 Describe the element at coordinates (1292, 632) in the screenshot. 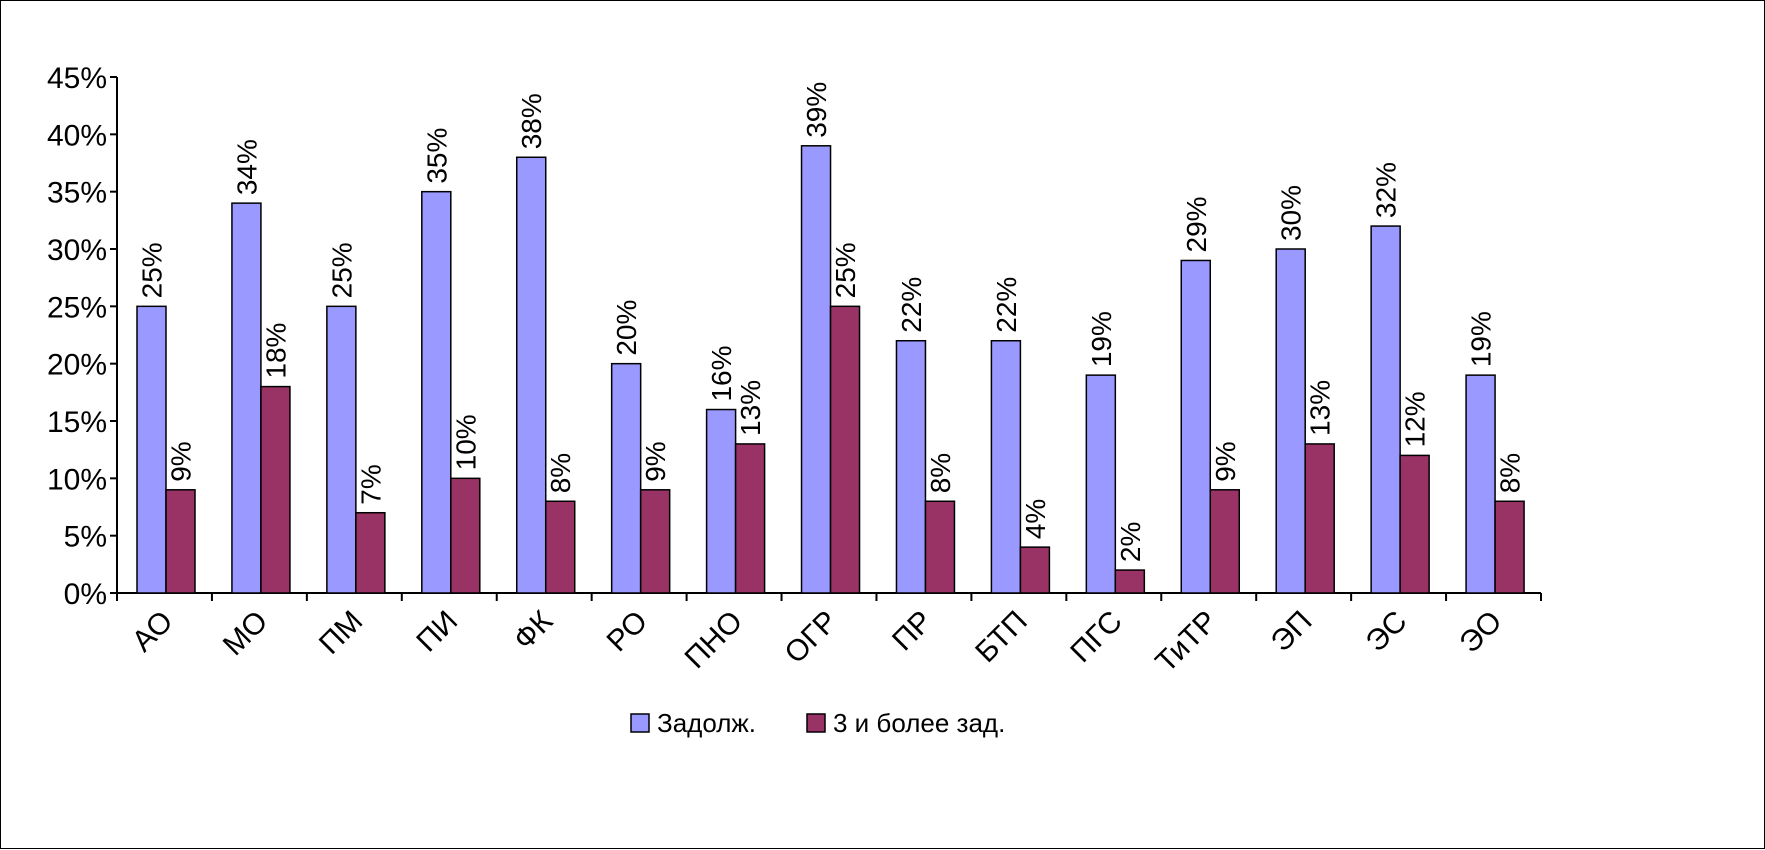

I see `category-label: ЭП` at that location.